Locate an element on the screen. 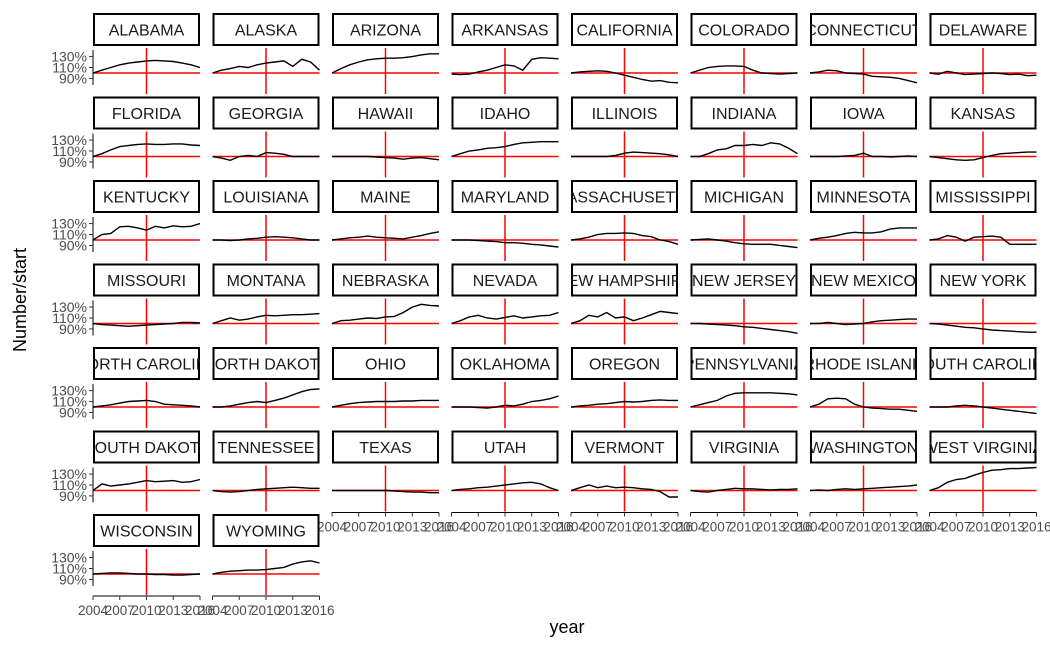 The image size is (1050, 653). facet-label: KENTUCKY is located at coordinates (146, 198).